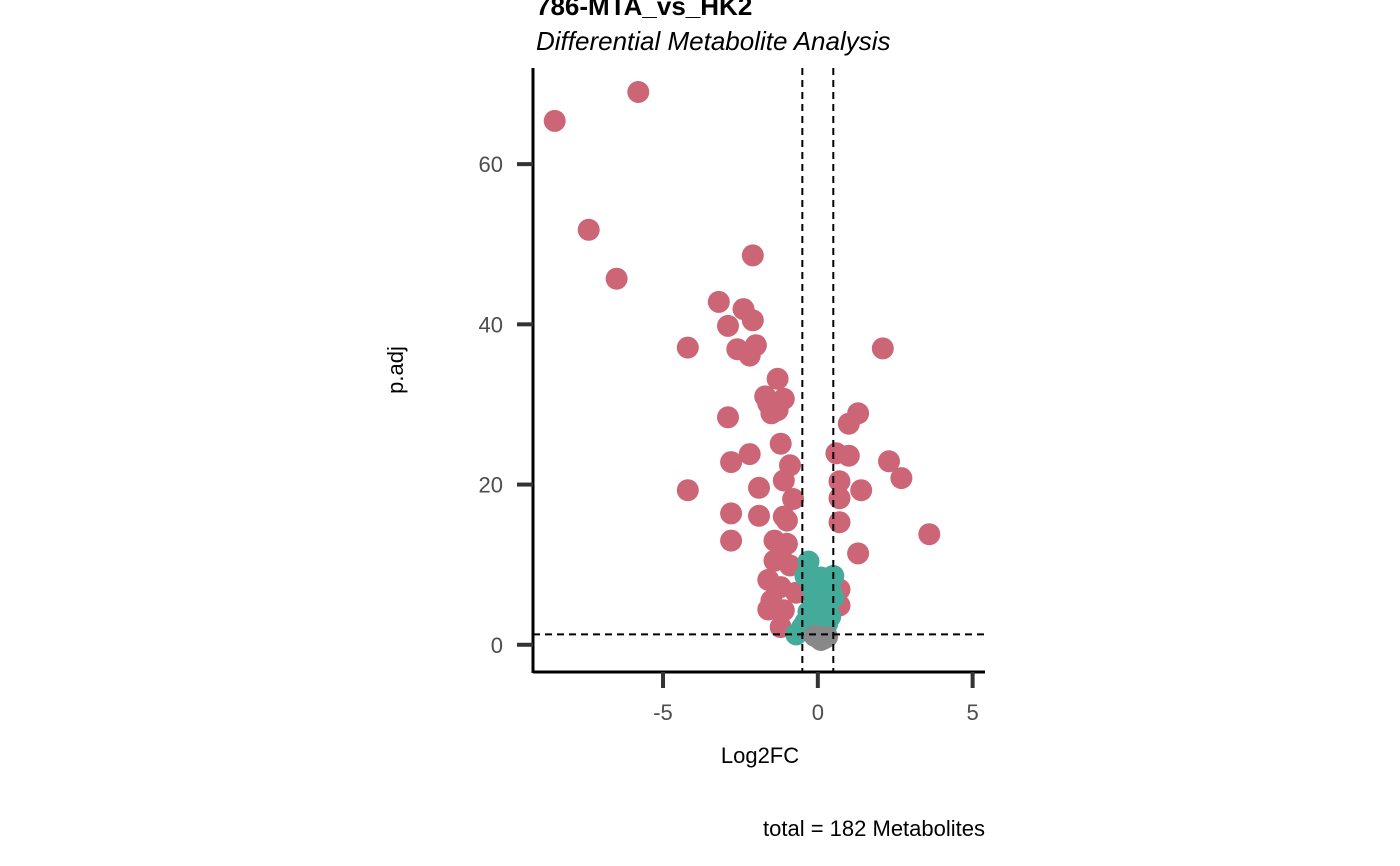 Image resolution: width=1400 pixels, height=866 pixels. What do you see at coordinates (395, 370) in the screenshot?
I see `y-axis-label: p.adj` at bounding box center [395, 370].